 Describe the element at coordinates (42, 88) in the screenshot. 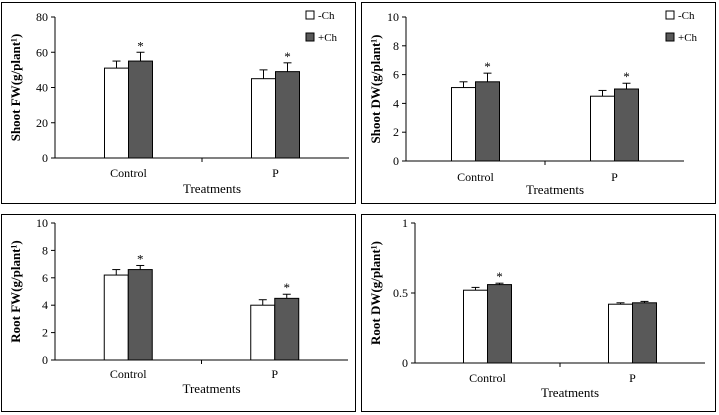

I see `y-tick-label: 40` at that location.